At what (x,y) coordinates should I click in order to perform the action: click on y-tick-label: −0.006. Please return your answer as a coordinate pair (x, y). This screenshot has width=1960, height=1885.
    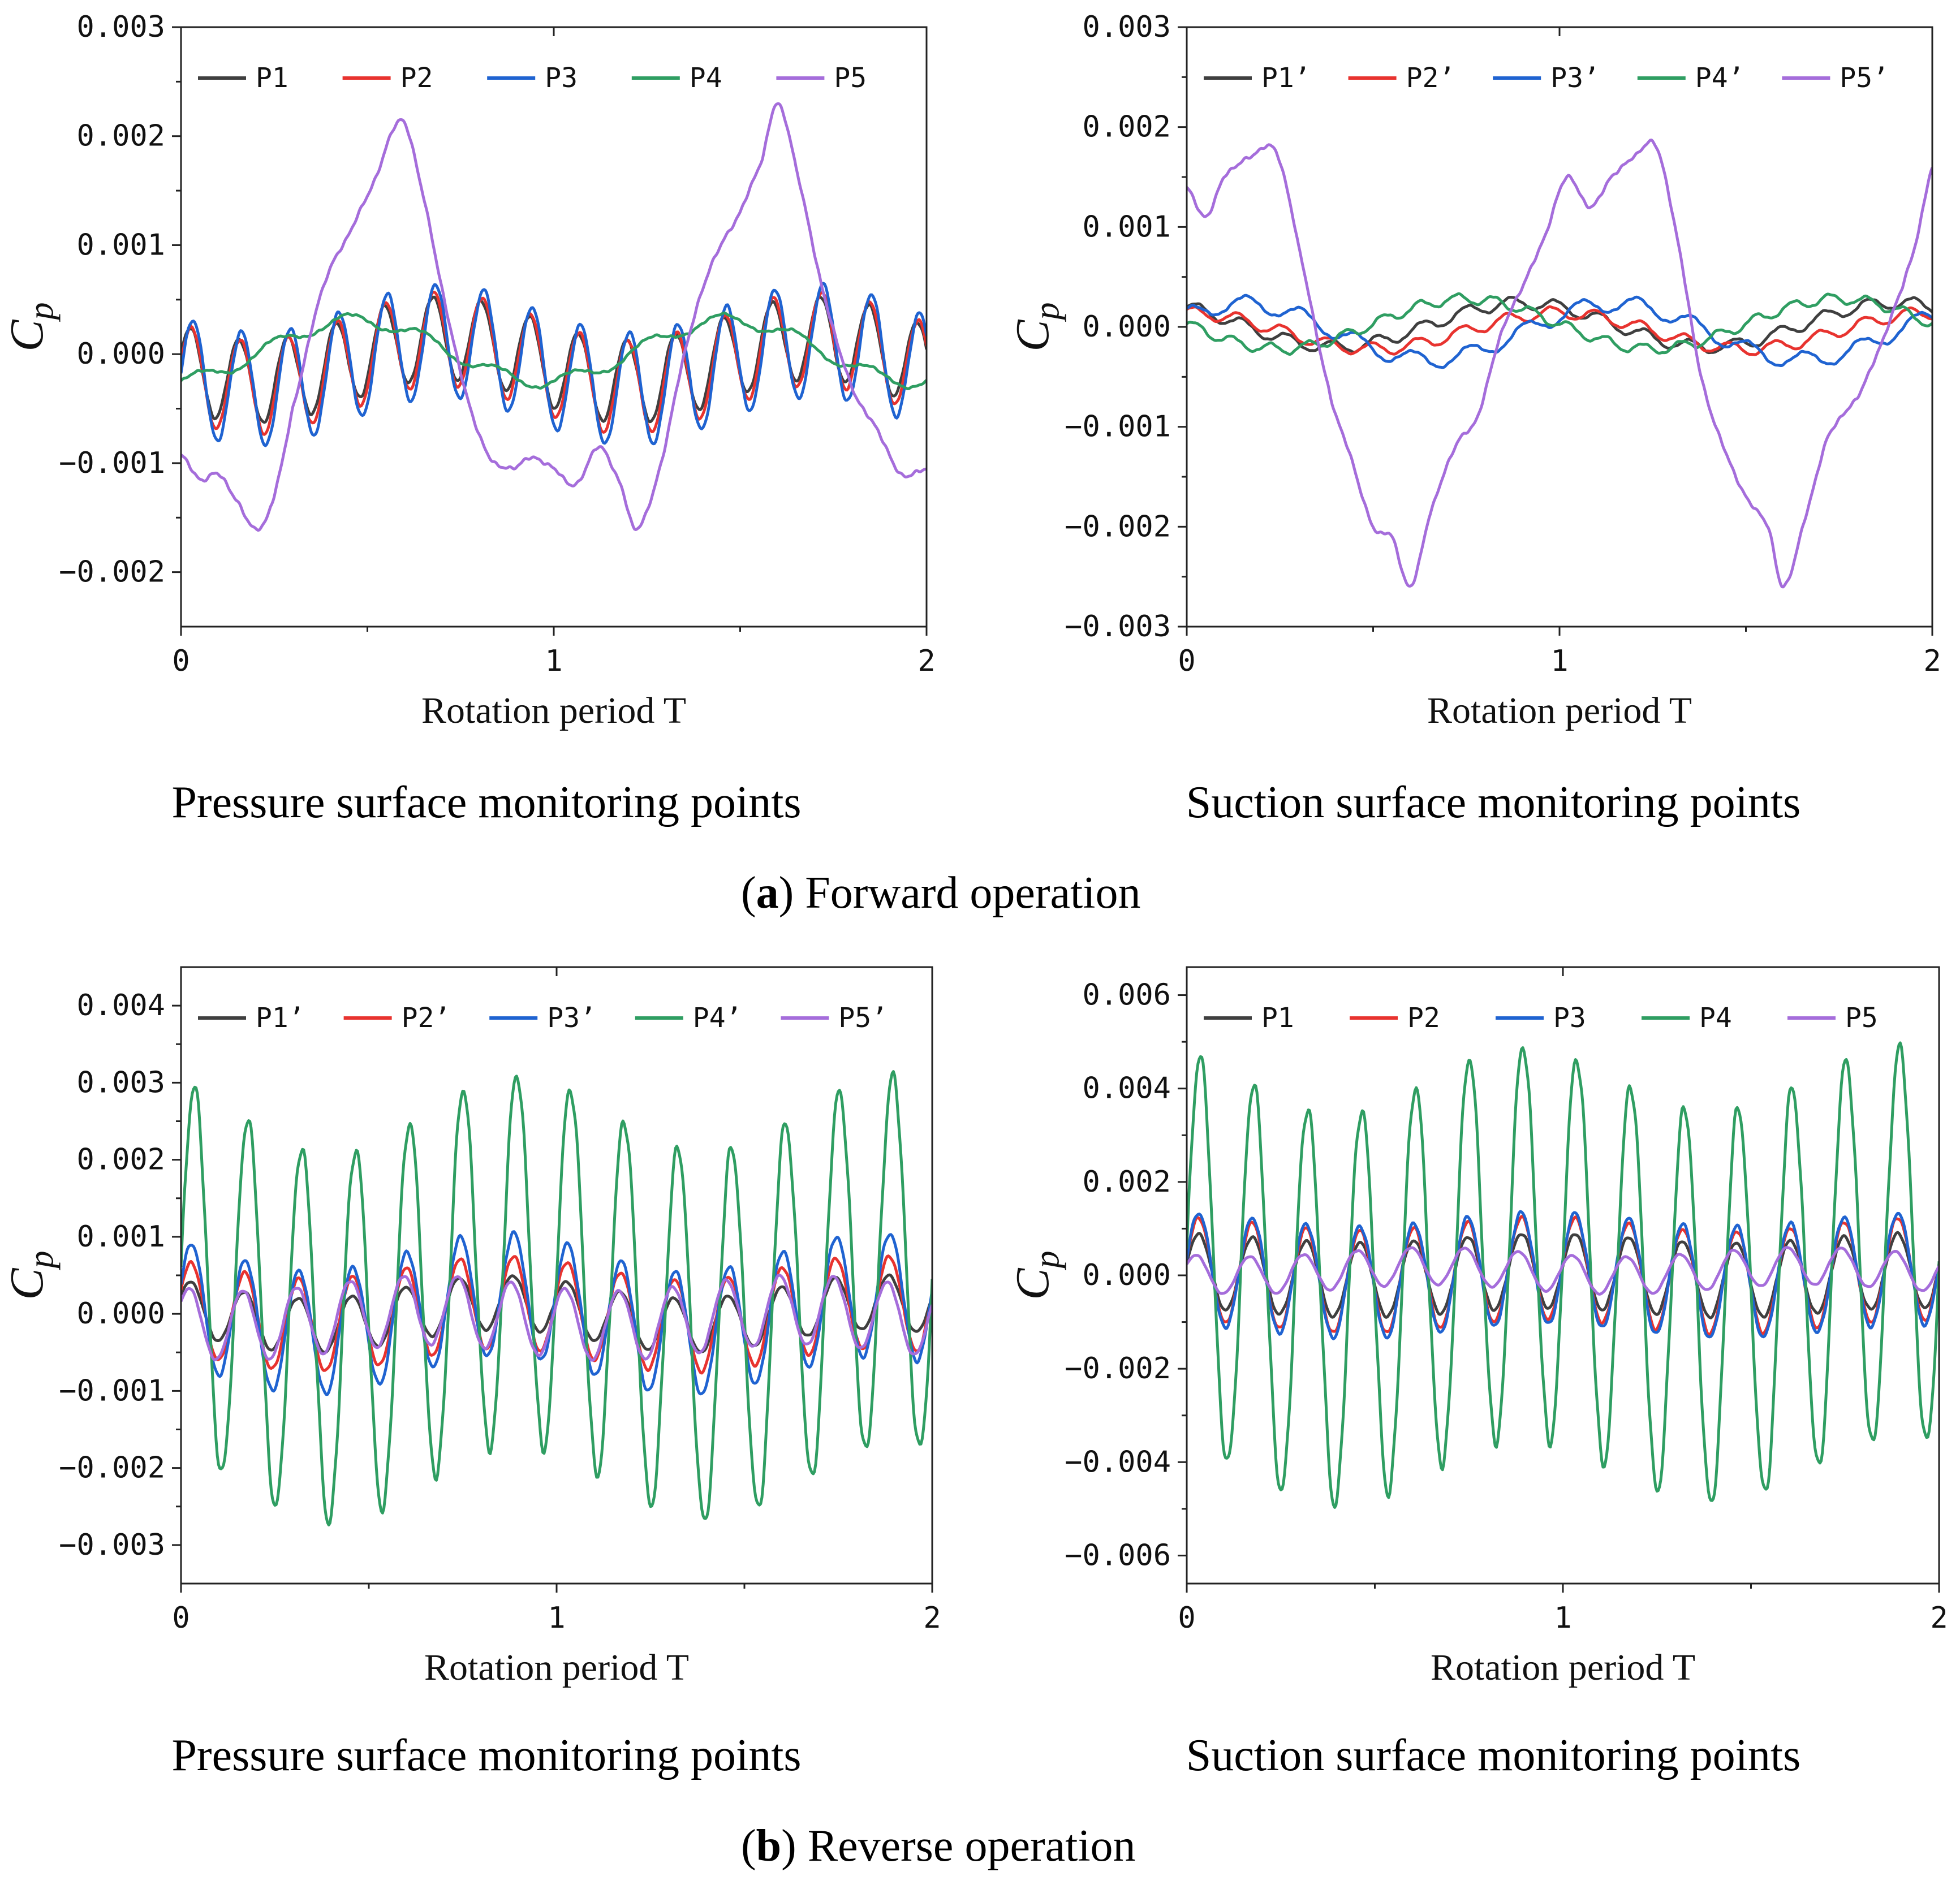
    Looking at the image, I should click on (1118, 1555).